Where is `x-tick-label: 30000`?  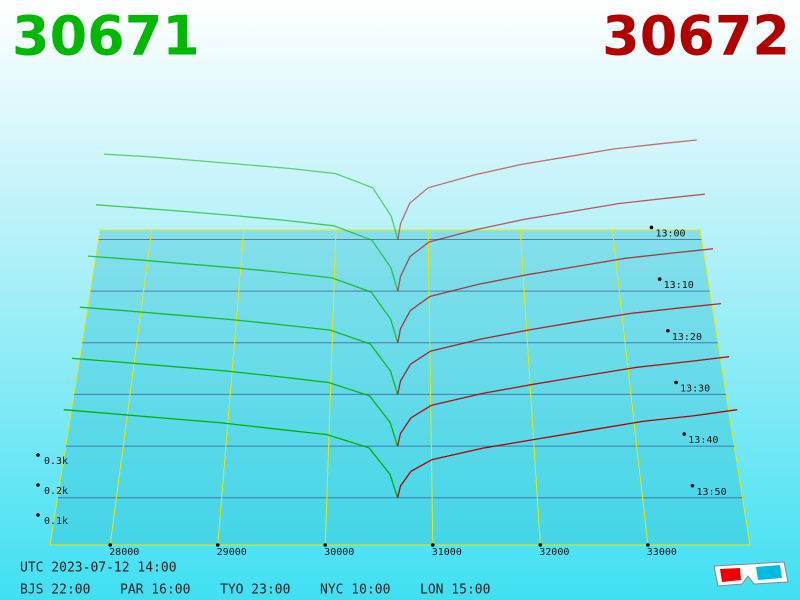 x-tick-label: 30000 is located at coordinates (339, 552).